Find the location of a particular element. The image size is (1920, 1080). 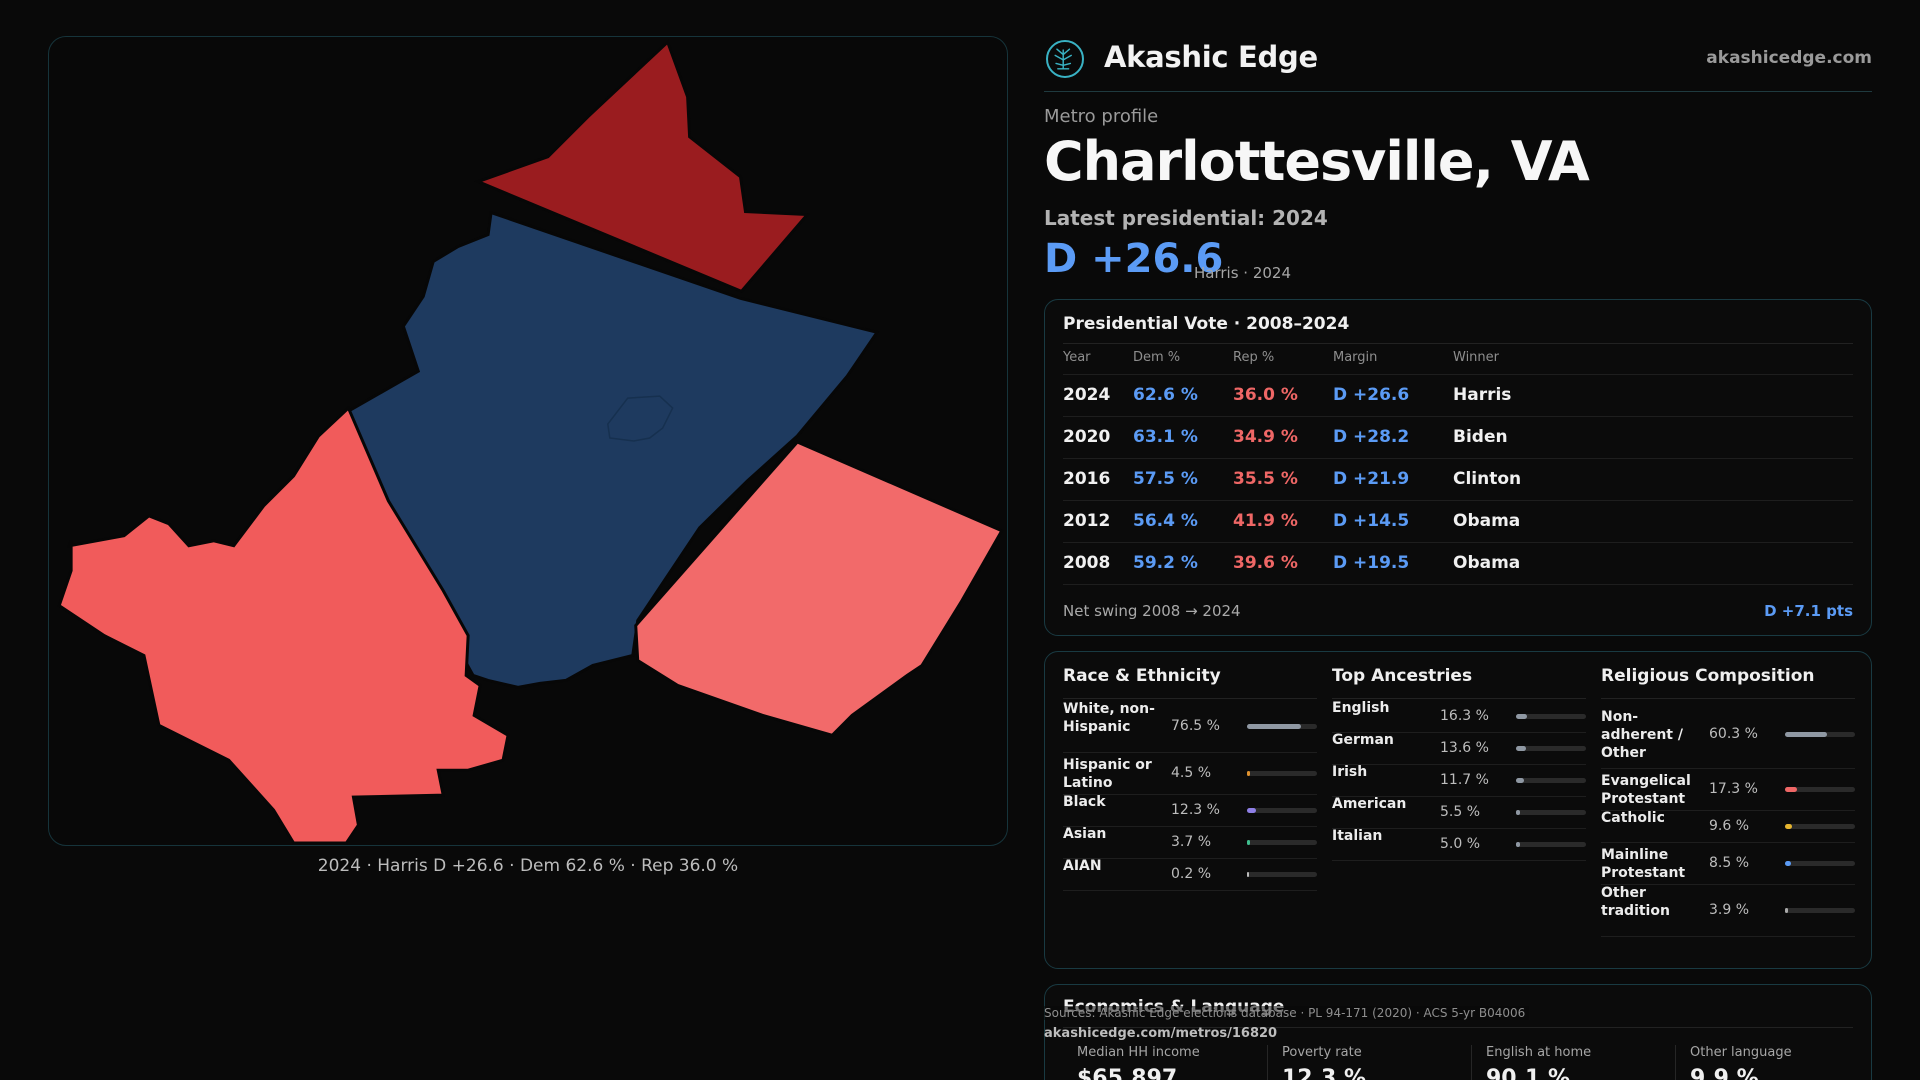

col-margin: Margin is located at coordinates (1355, 357).